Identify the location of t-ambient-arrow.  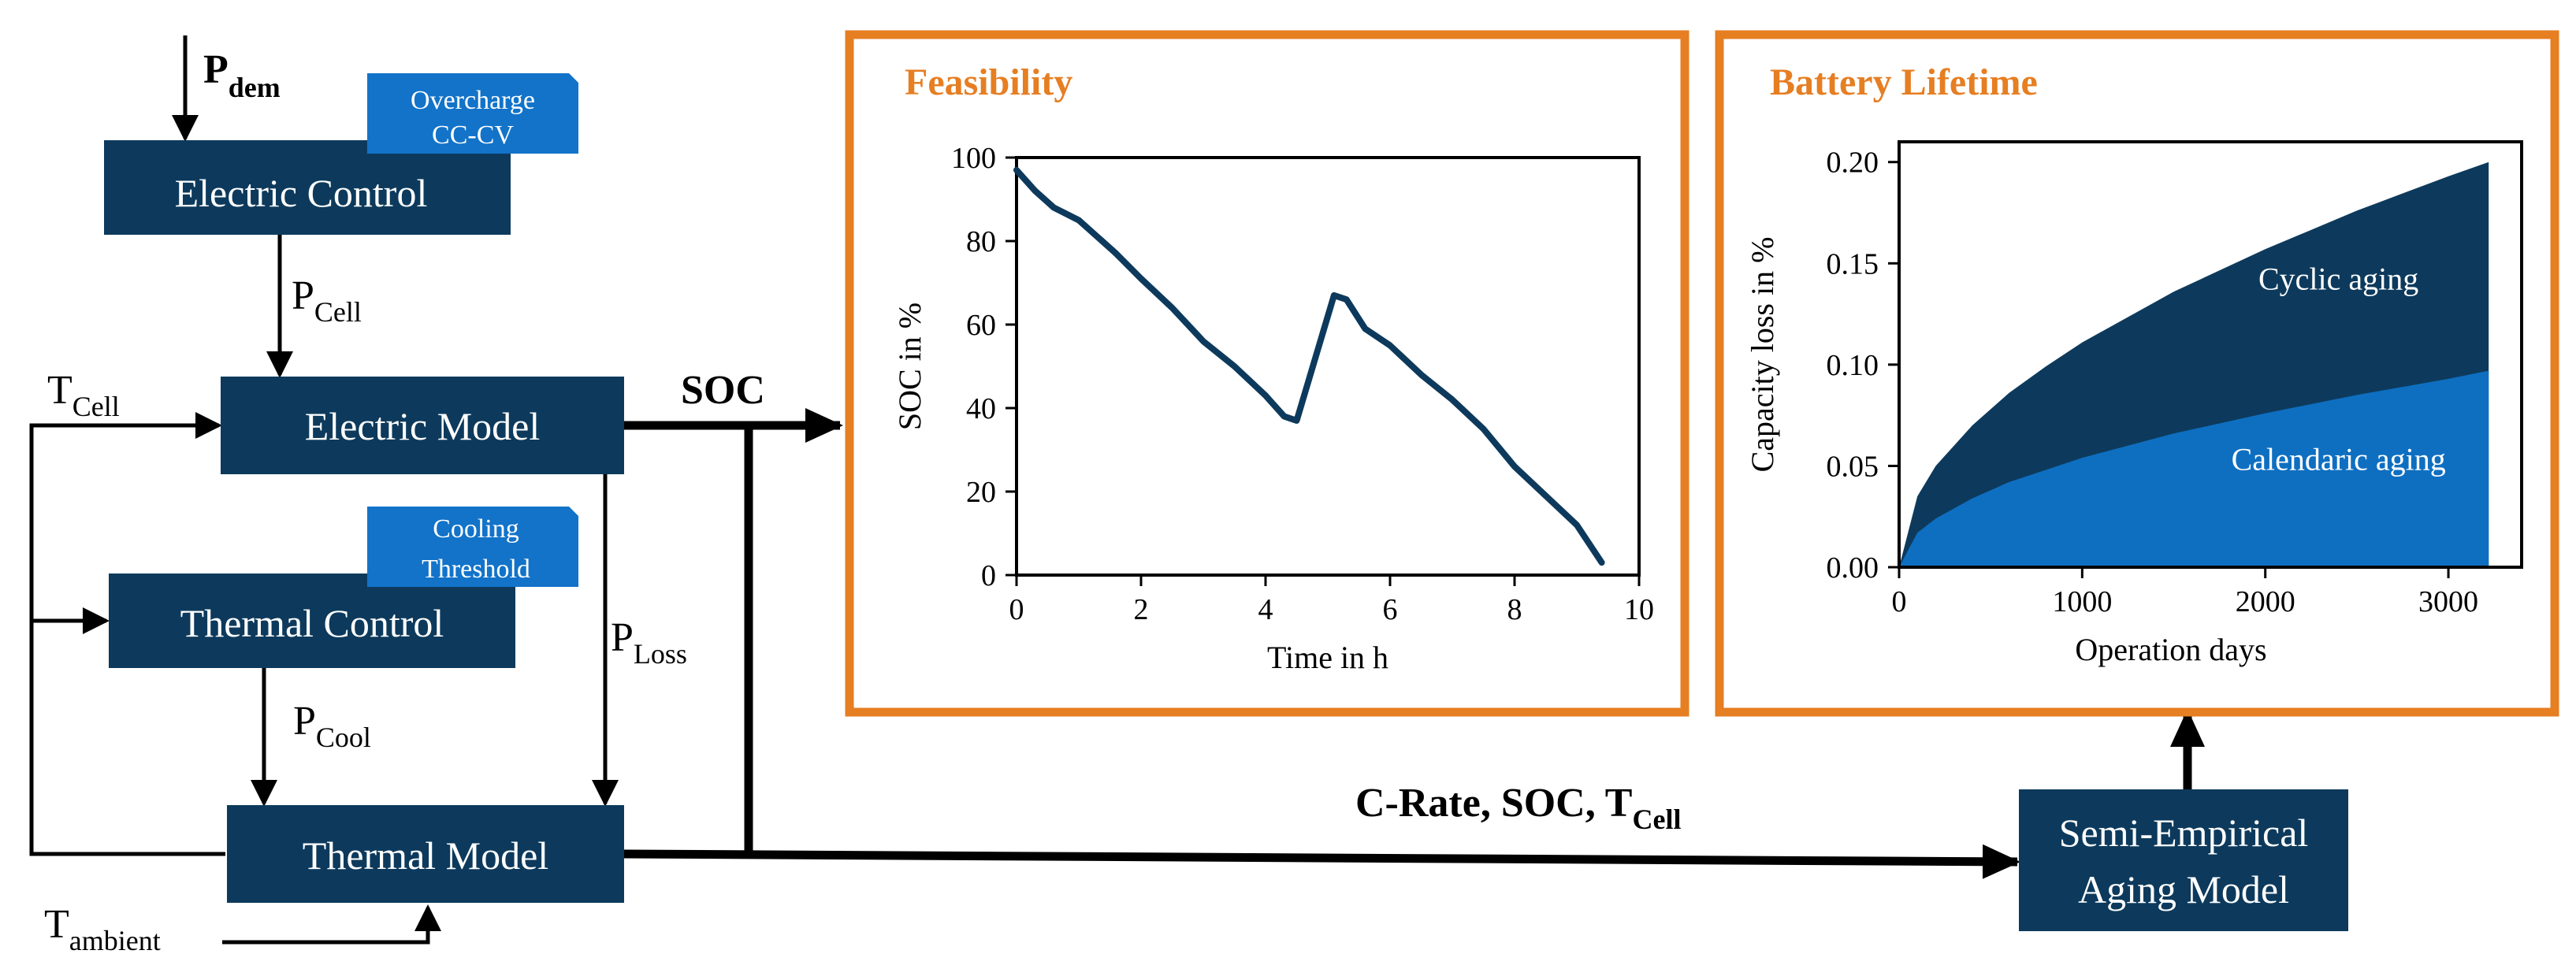
(331, 924).